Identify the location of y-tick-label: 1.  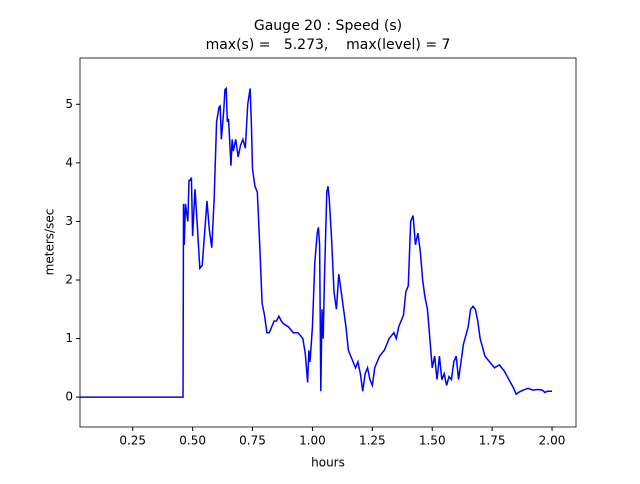
(69, 338).